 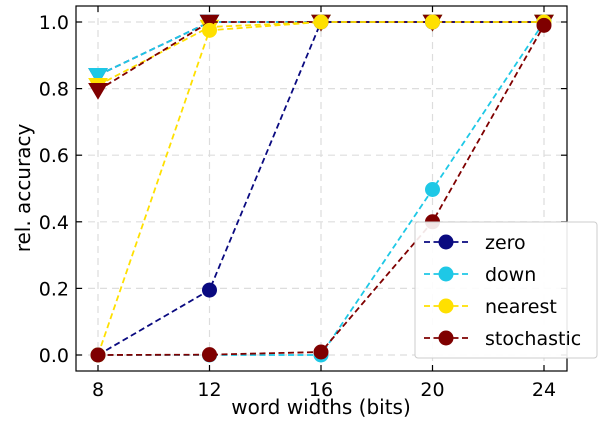 What do you see at coordinates (23, 188) in the screenshot?
I see `y-axis-label: rel. accuracy` at bounding box center [23, 188].